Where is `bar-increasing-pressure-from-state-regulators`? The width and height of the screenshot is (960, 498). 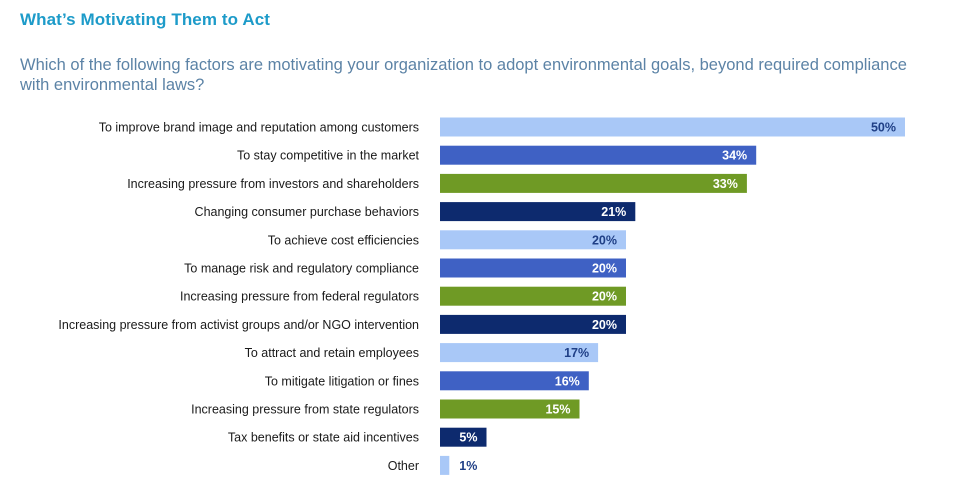 bar-increasing-pressure-from-state-regulators is located at coordinates (510, 409).